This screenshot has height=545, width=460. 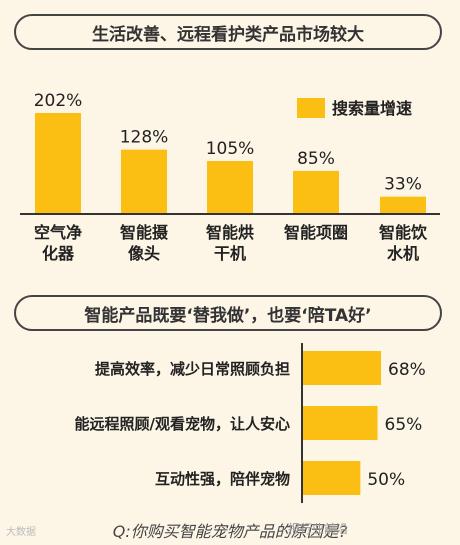 I want to click on bar-value-label-0: 202%, so click(x=58, y=101).